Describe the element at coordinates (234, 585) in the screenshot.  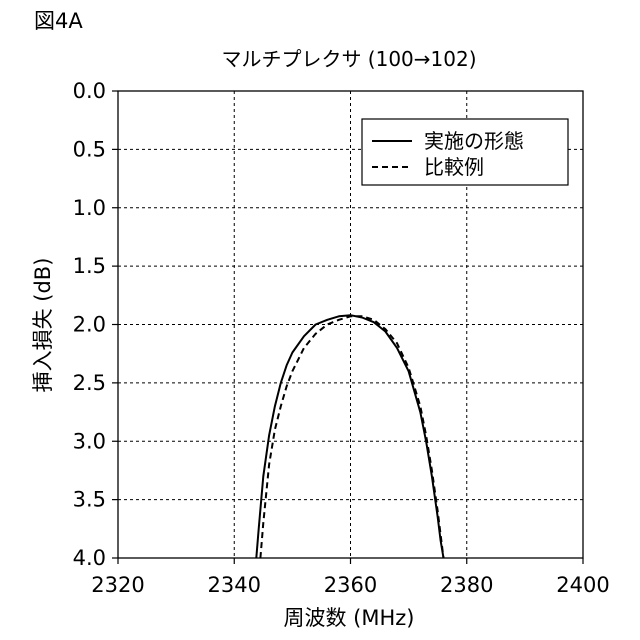
I see `x-tick-label: 2340` at that location.